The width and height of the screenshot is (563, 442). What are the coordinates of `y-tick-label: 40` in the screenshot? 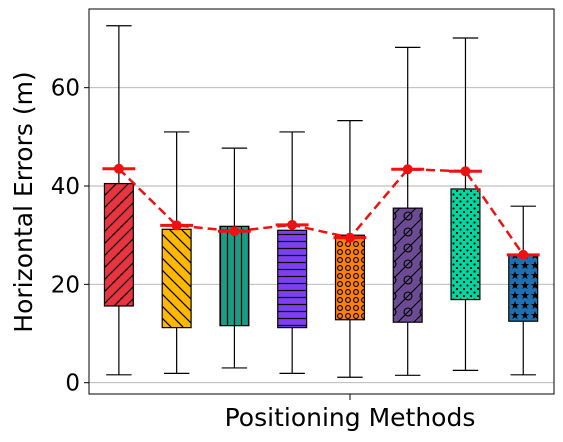 It's located at (65, 187).